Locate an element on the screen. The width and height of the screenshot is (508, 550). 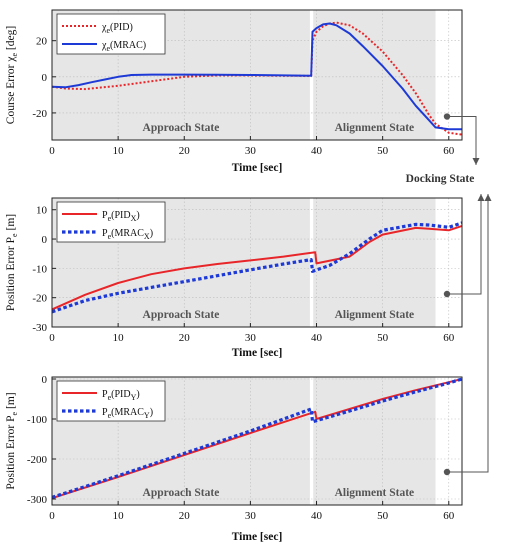
series-line-mrac is located at coordinates (257, 267).